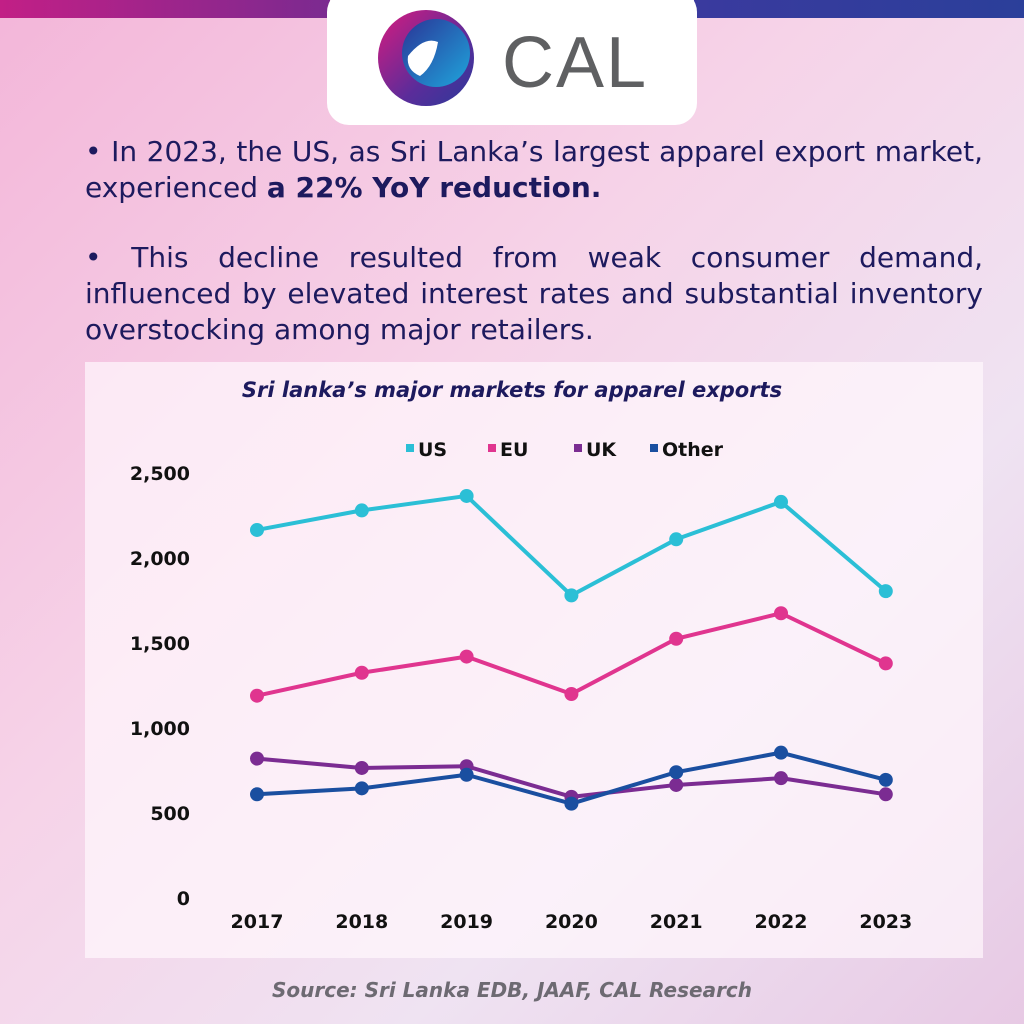 This screenshot has width=1024, height=1024. Describe the element at coordinates (781, 922) in the screenshot. I see `x-tick-label: 2022` at that location.